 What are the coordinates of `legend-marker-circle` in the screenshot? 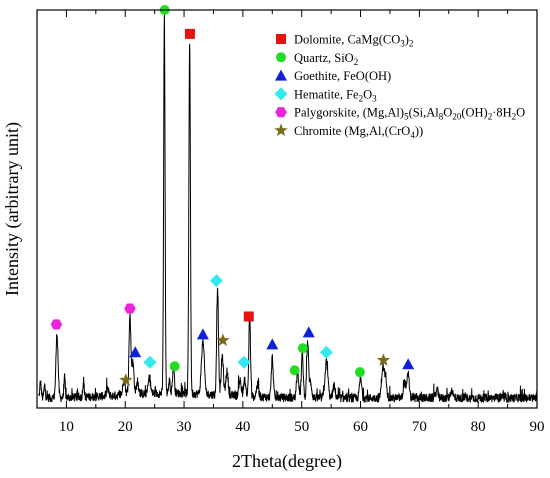 It's located at (281, 57).